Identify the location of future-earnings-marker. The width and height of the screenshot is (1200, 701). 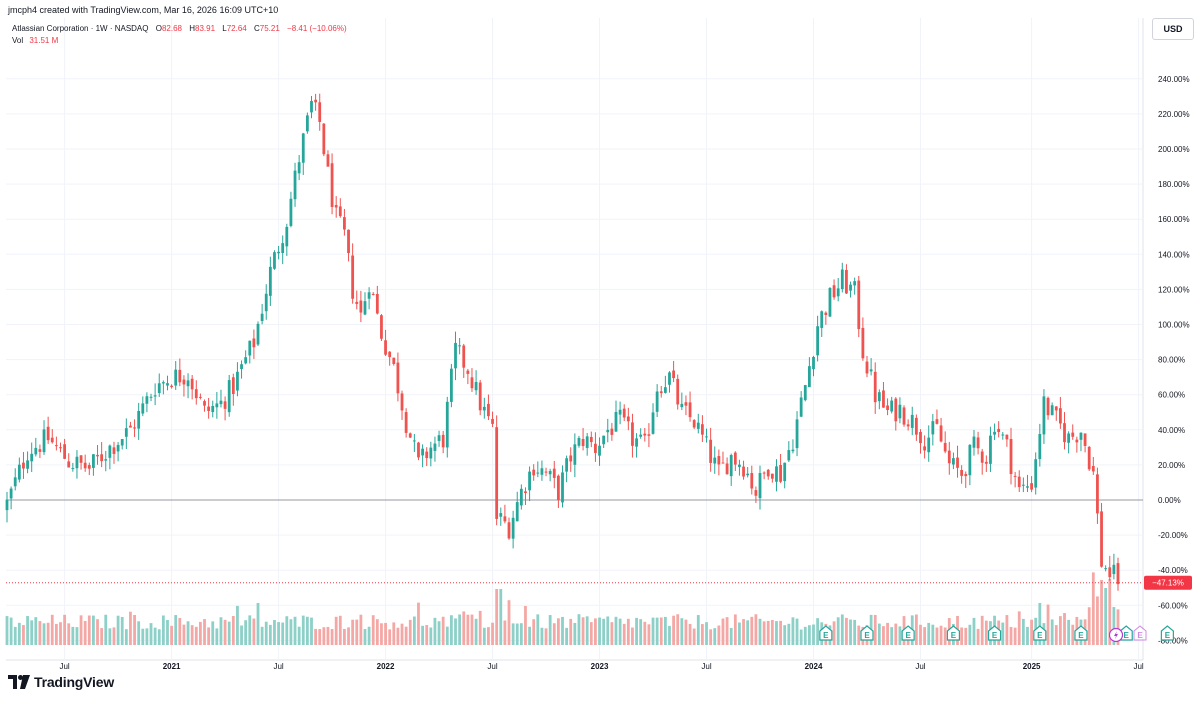
(1140, 633).